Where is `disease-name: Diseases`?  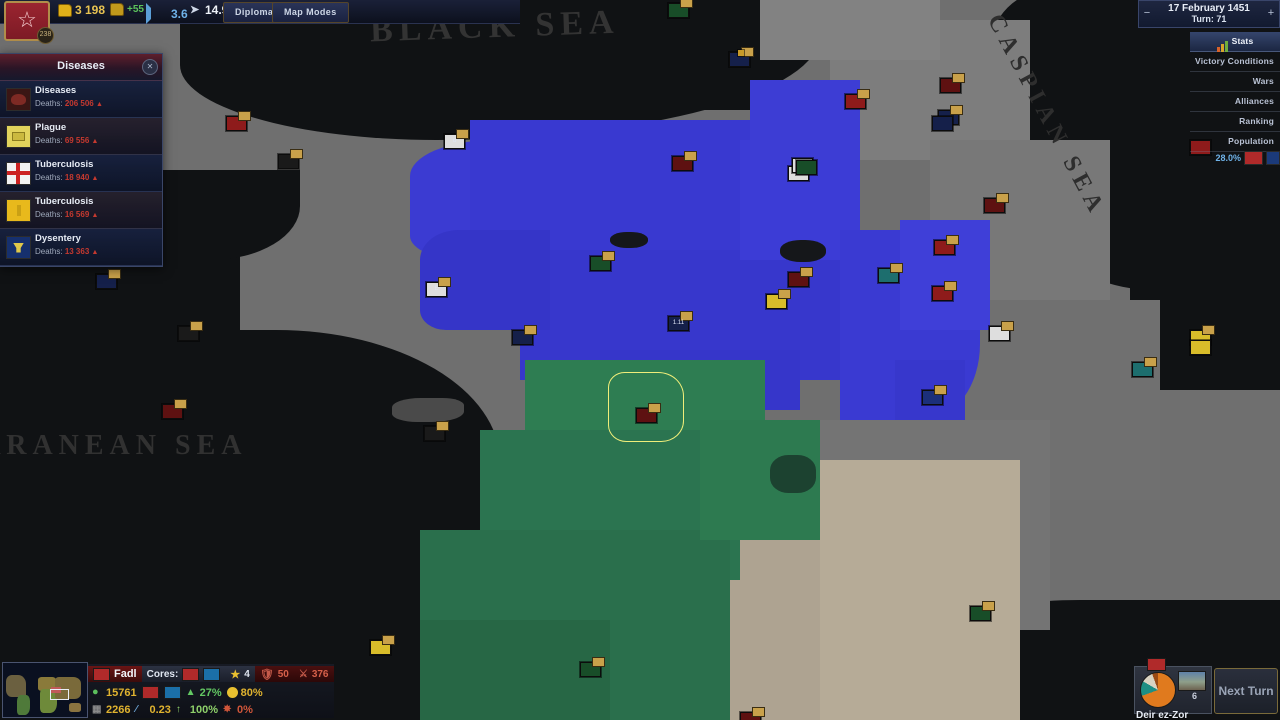
disease-name: Diseases is located at coordinates (56, 90).